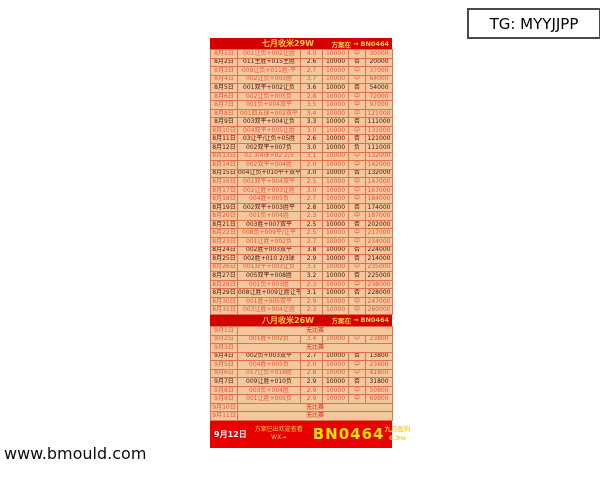 Image resolution: width=600 pixels, height=480 pixels. What do you see at coordinates (224, 399) in the screenshot?
I see `row-date: 9月9日` at bounding box center [224, 399].